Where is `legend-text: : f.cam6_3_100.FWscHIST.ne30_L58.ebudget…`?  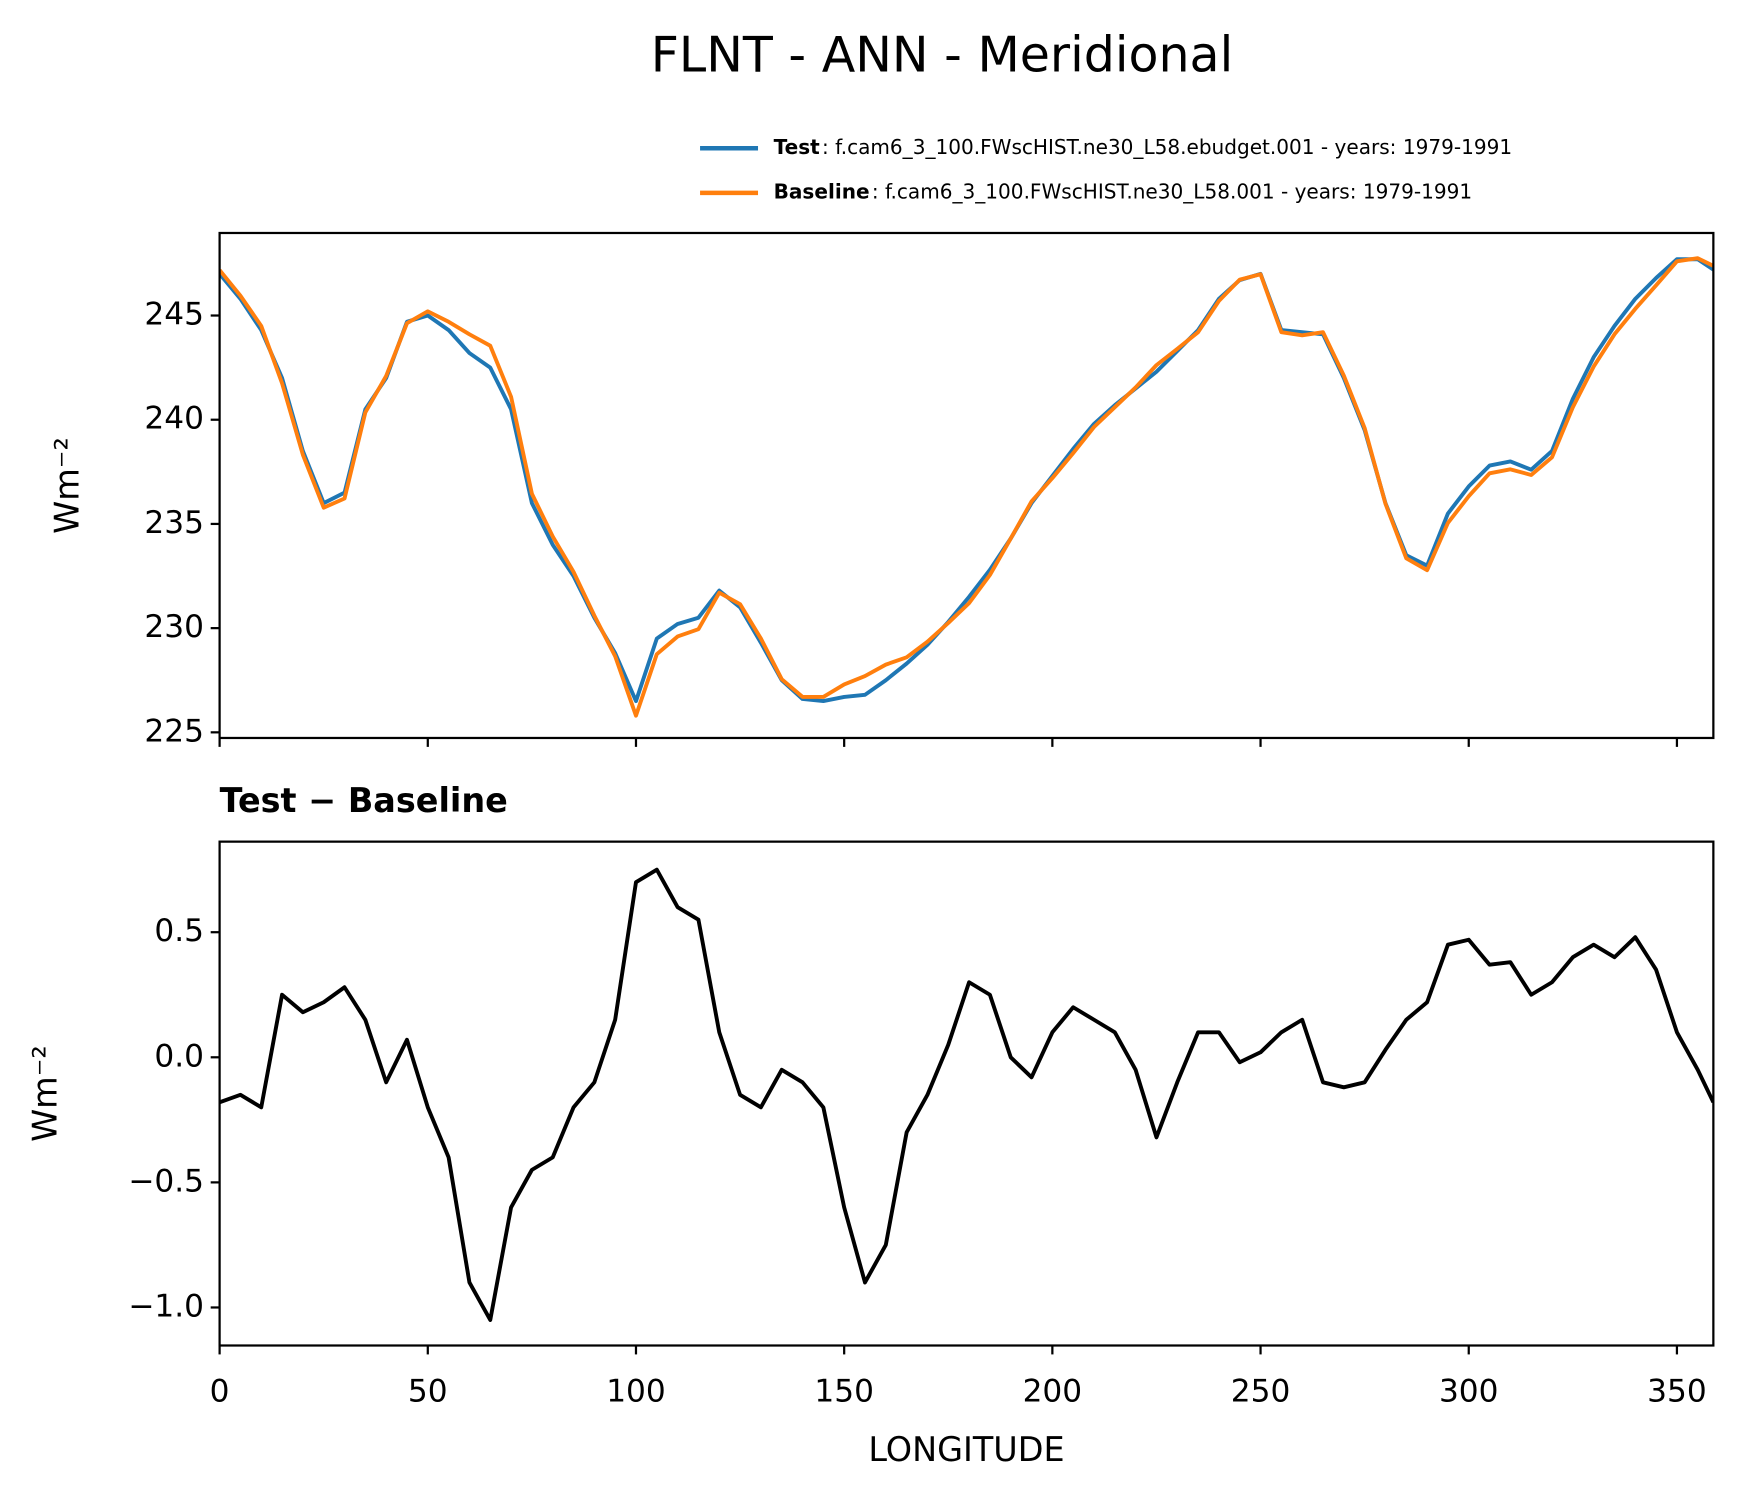 legend-text: : f.cam6_3_100.FWscHIST.ne30_L58.ebudget… is located at coordinates (1167, 147).